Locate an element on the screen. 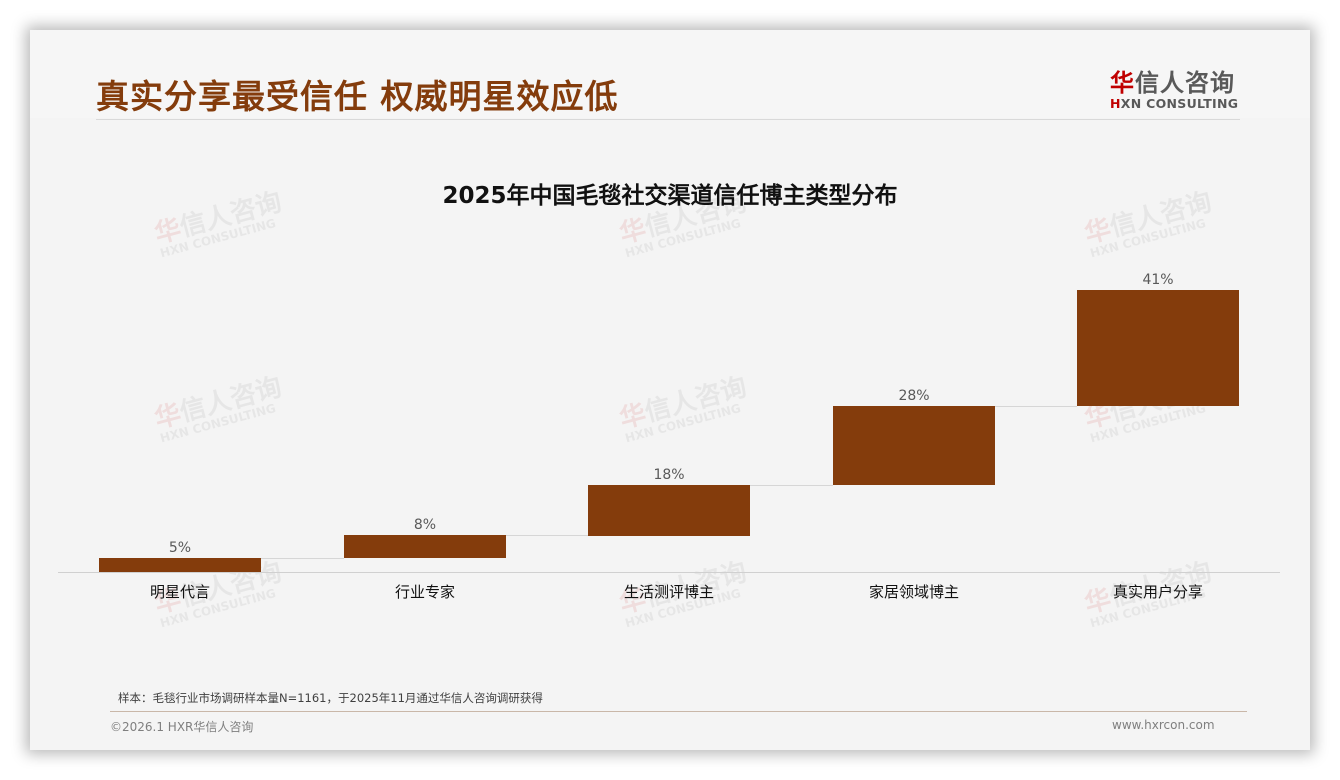  logo-cn-accent: 华 is located at coordinates (1122, 83).